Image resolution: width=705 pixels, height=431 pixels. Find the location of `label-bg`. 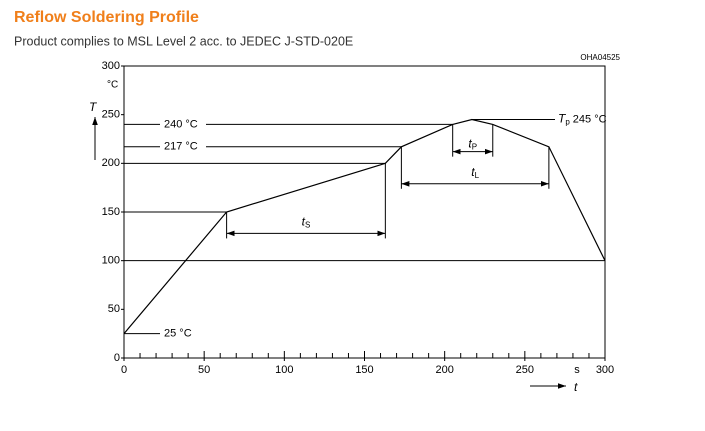

label-bg is located at coordinates (472, 143).